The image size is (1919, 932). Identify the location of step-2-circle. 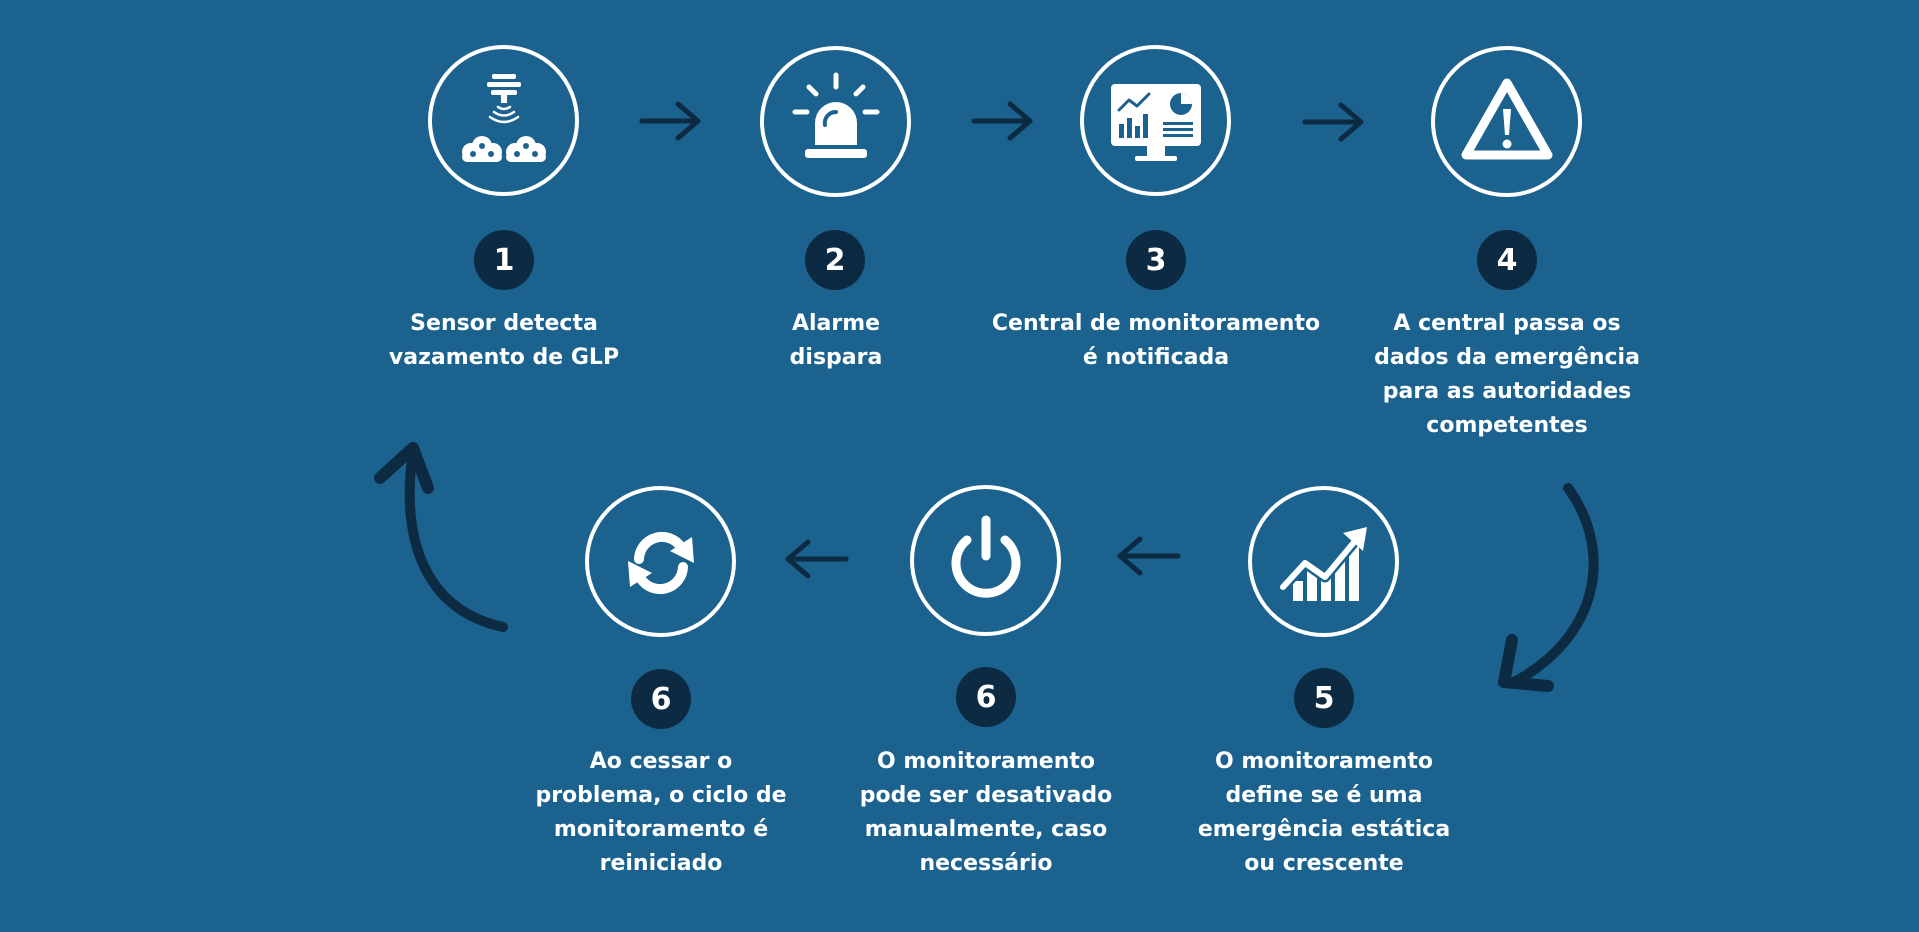
(835, 121).